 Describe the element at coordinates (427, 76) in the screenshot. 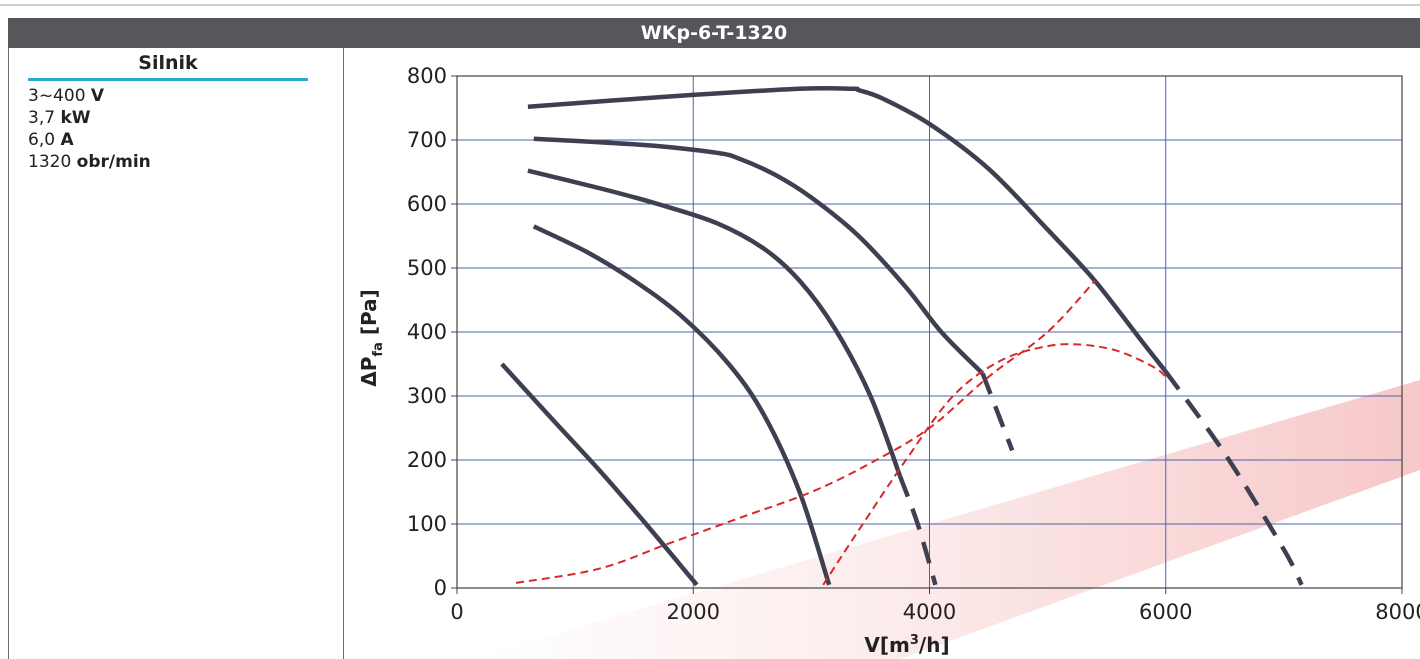

I see `y-tick-label: 800` at that location.